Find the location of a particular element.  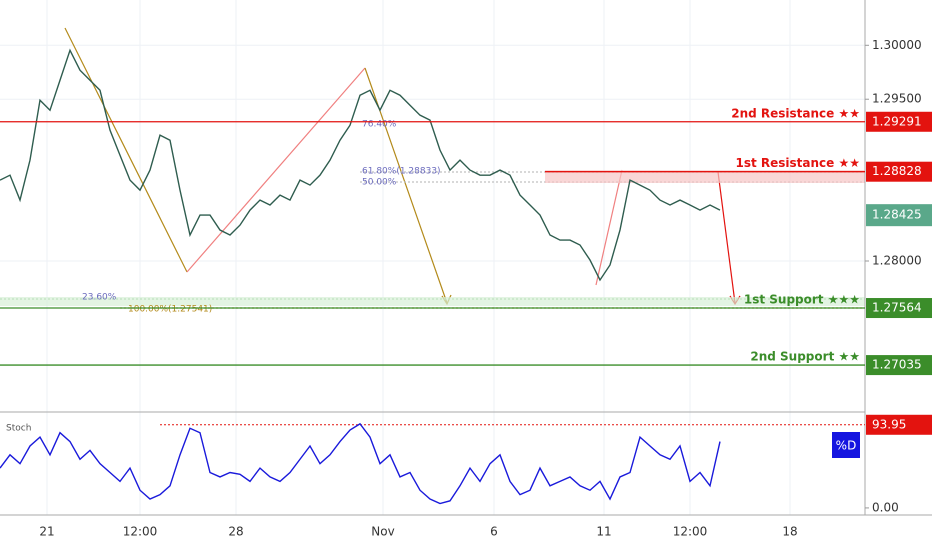

y-tick-label: 0.00 is located at coordinates (885, 507).